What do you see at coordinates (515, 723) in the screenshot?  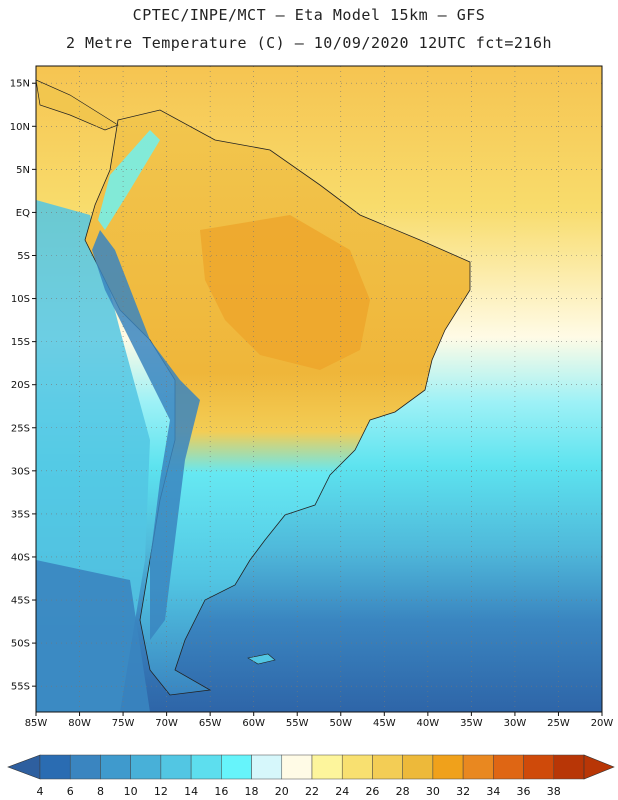 I see `lon-label: 30W` at bounding box center [515, 723].